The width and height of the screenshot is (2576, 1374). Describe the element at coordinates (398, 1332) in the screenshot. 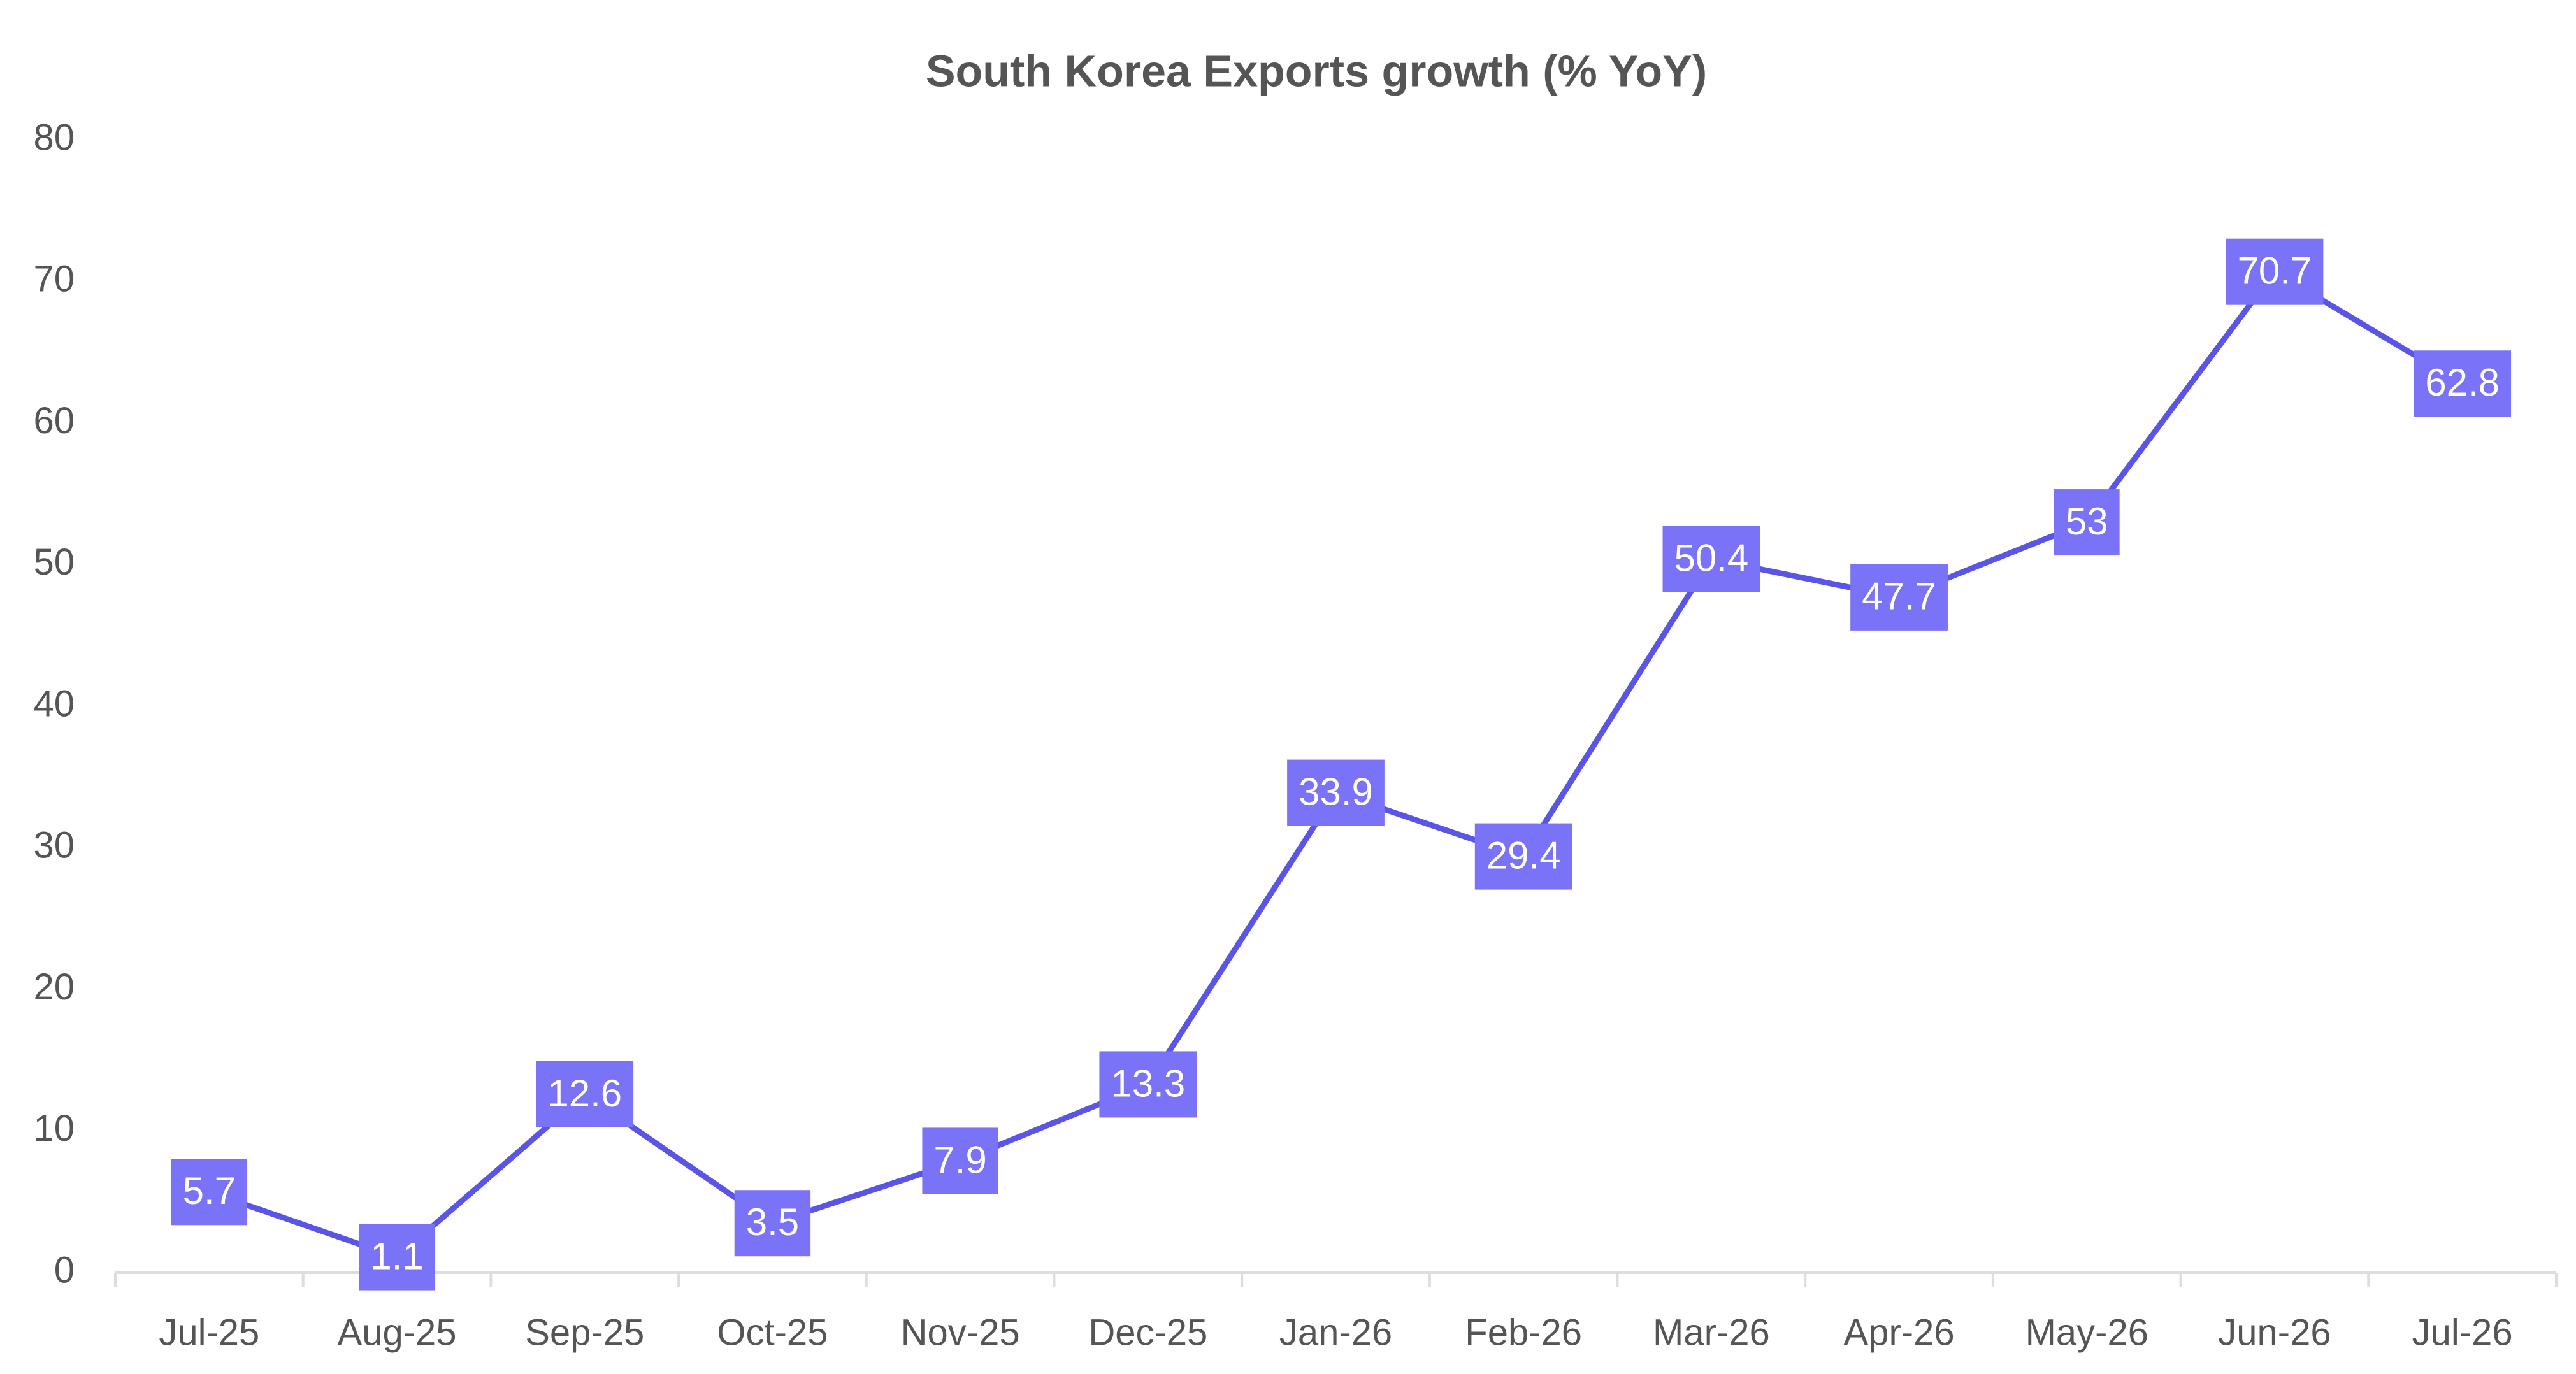

I see `x-tick-label: Aug-25` at that location.